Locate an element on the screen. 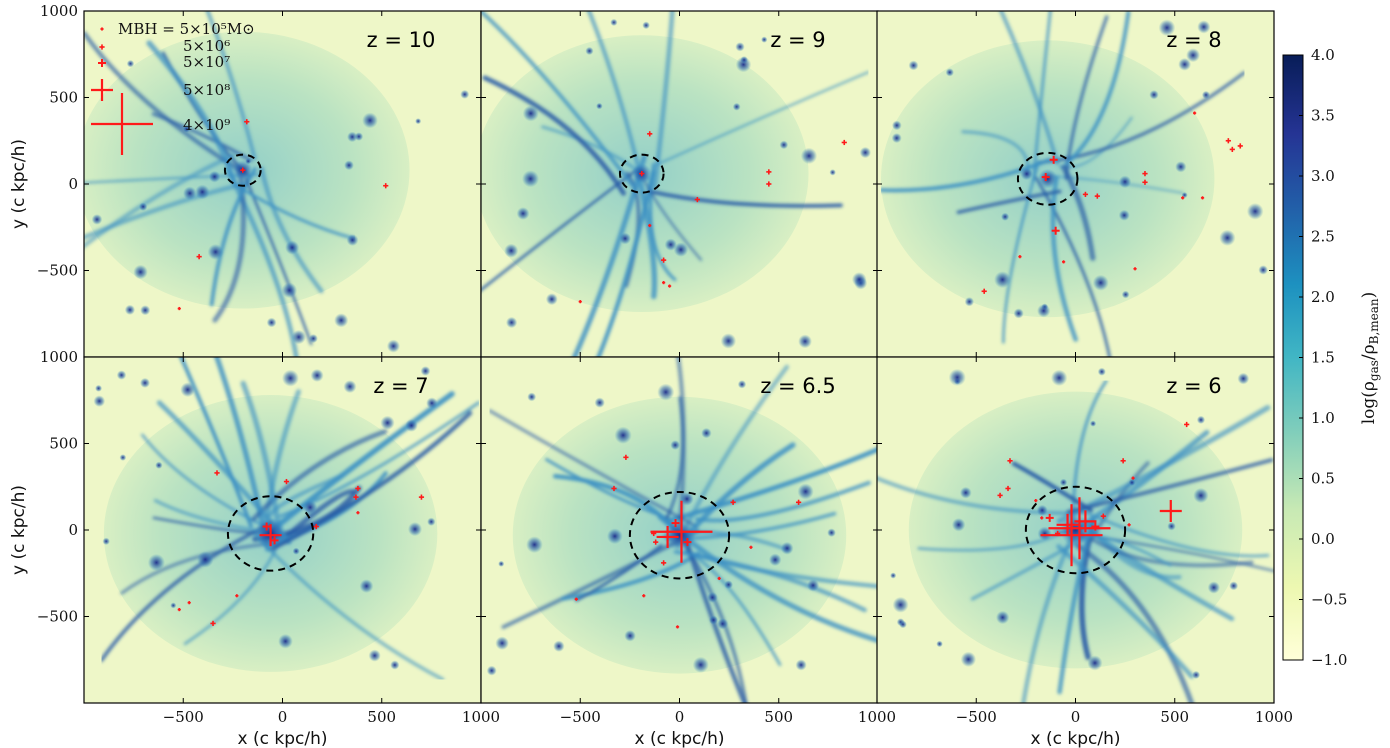 The width and height of the screenshot is (1390, 748). x-tick-label: −500 is located at coordinates (976, 717).